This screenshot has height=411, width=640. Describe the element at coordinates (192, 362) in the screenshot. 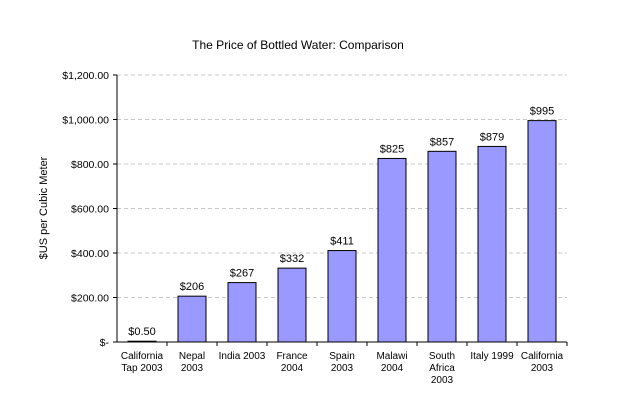

I see `category-label: Nepal 2003` at that location.